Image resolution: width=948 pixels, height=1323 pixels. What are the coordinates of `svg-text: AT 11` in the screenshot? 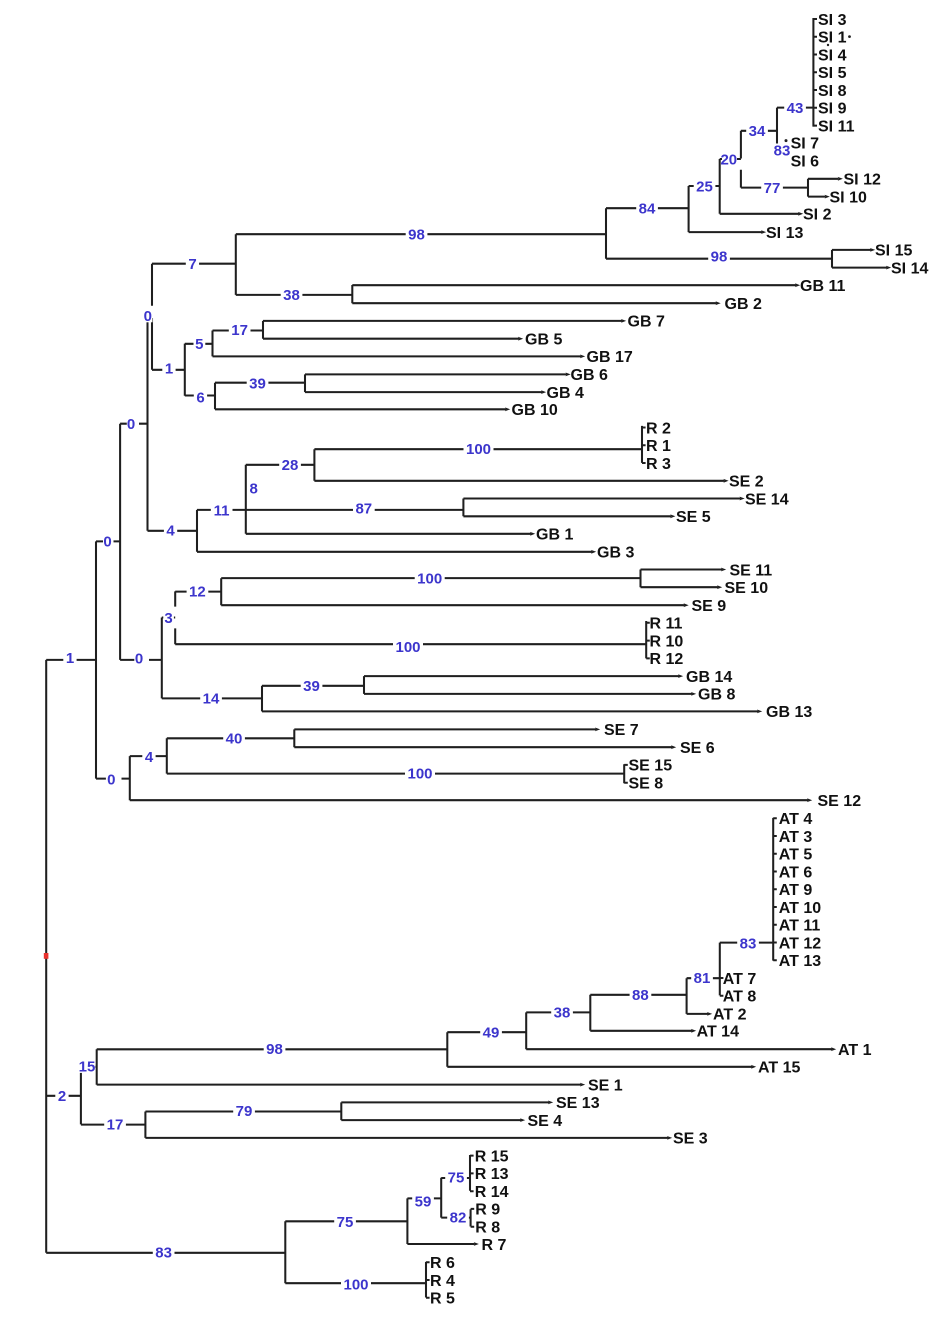 It's located at (800, 926).